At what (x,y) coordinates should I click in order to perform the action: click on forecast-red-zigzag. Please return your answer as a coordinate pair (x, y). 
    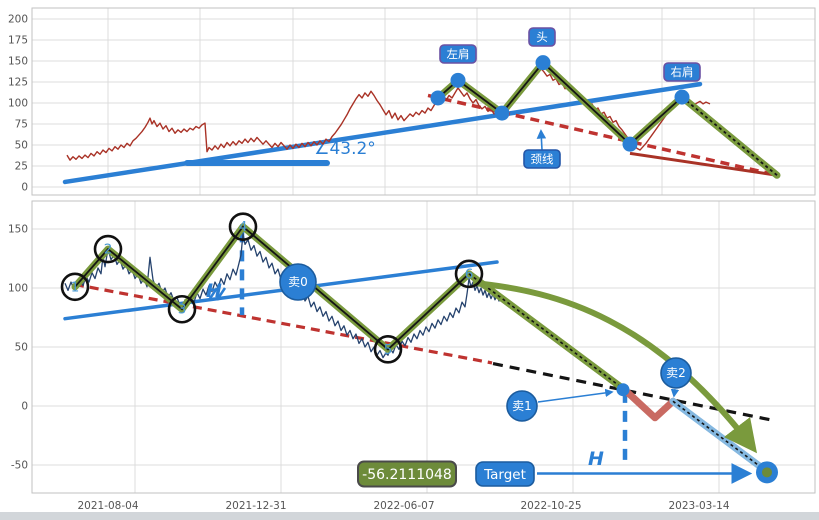
    Looking at the image, I should click on (649, 404).